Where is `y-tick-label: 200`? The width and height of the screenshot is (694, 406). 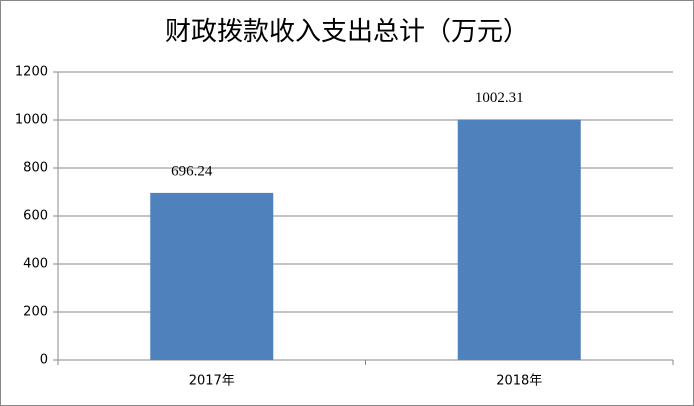 y-tick-label: 200 is located at coordinates (35, 312).